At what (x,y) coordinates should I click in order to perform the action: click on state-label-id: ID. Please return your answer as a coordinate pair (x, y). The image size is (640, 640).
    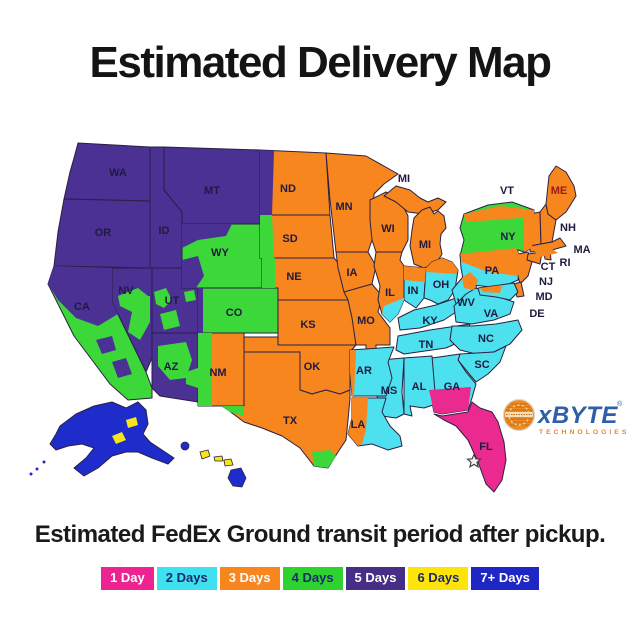
    Looking at the image, I should click on (164, 231).